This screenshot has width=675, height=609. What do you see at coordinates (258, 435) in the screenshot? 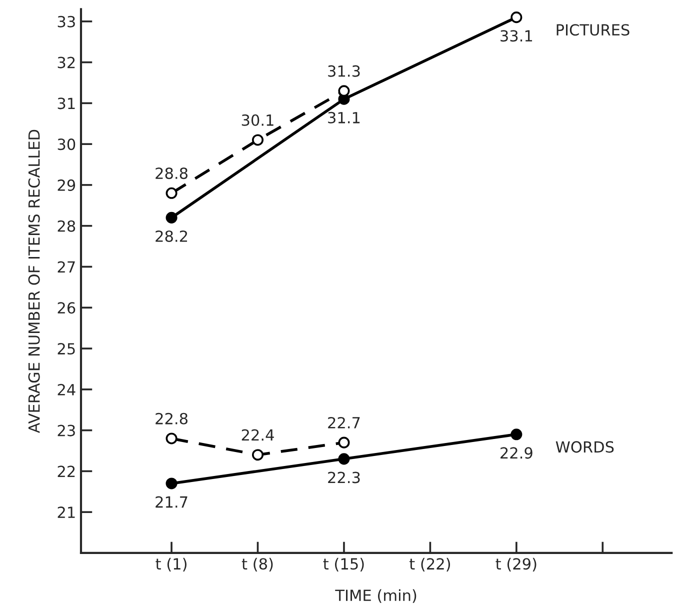
I see `data-label: 22.4` at bounding box center [258, 435].